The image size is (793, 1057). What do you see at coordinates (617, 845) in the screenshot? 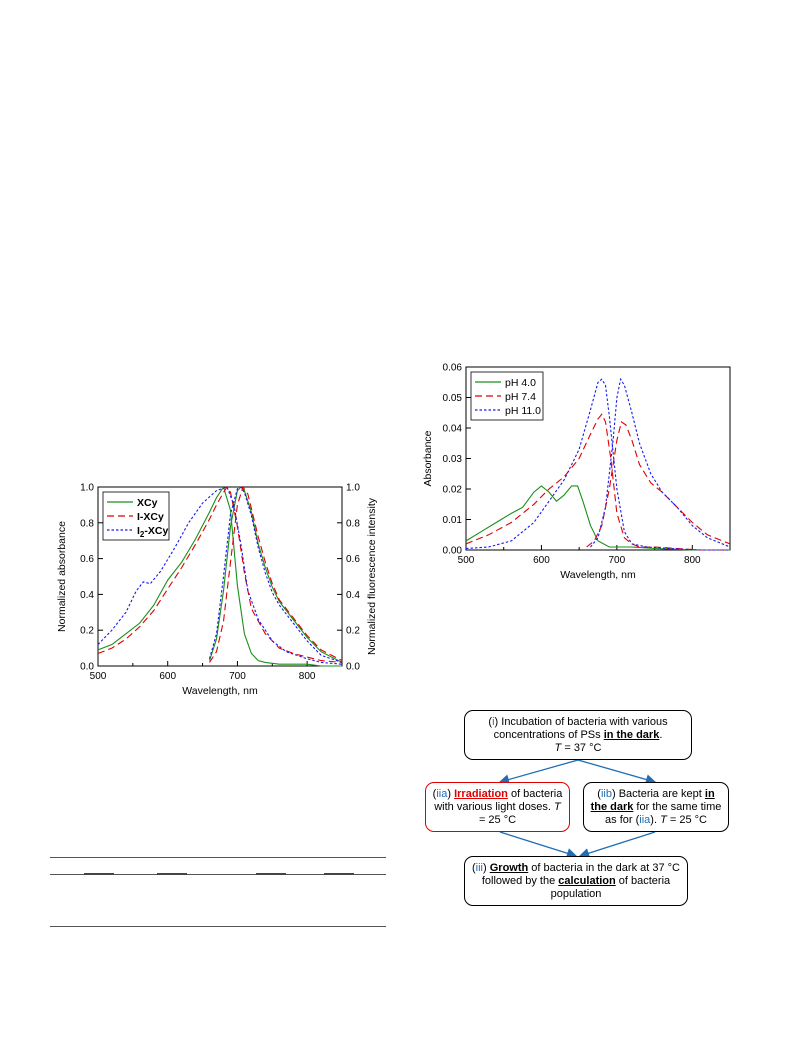
I see `arrow-iib-to-iii` at bounding box center [617, 845].